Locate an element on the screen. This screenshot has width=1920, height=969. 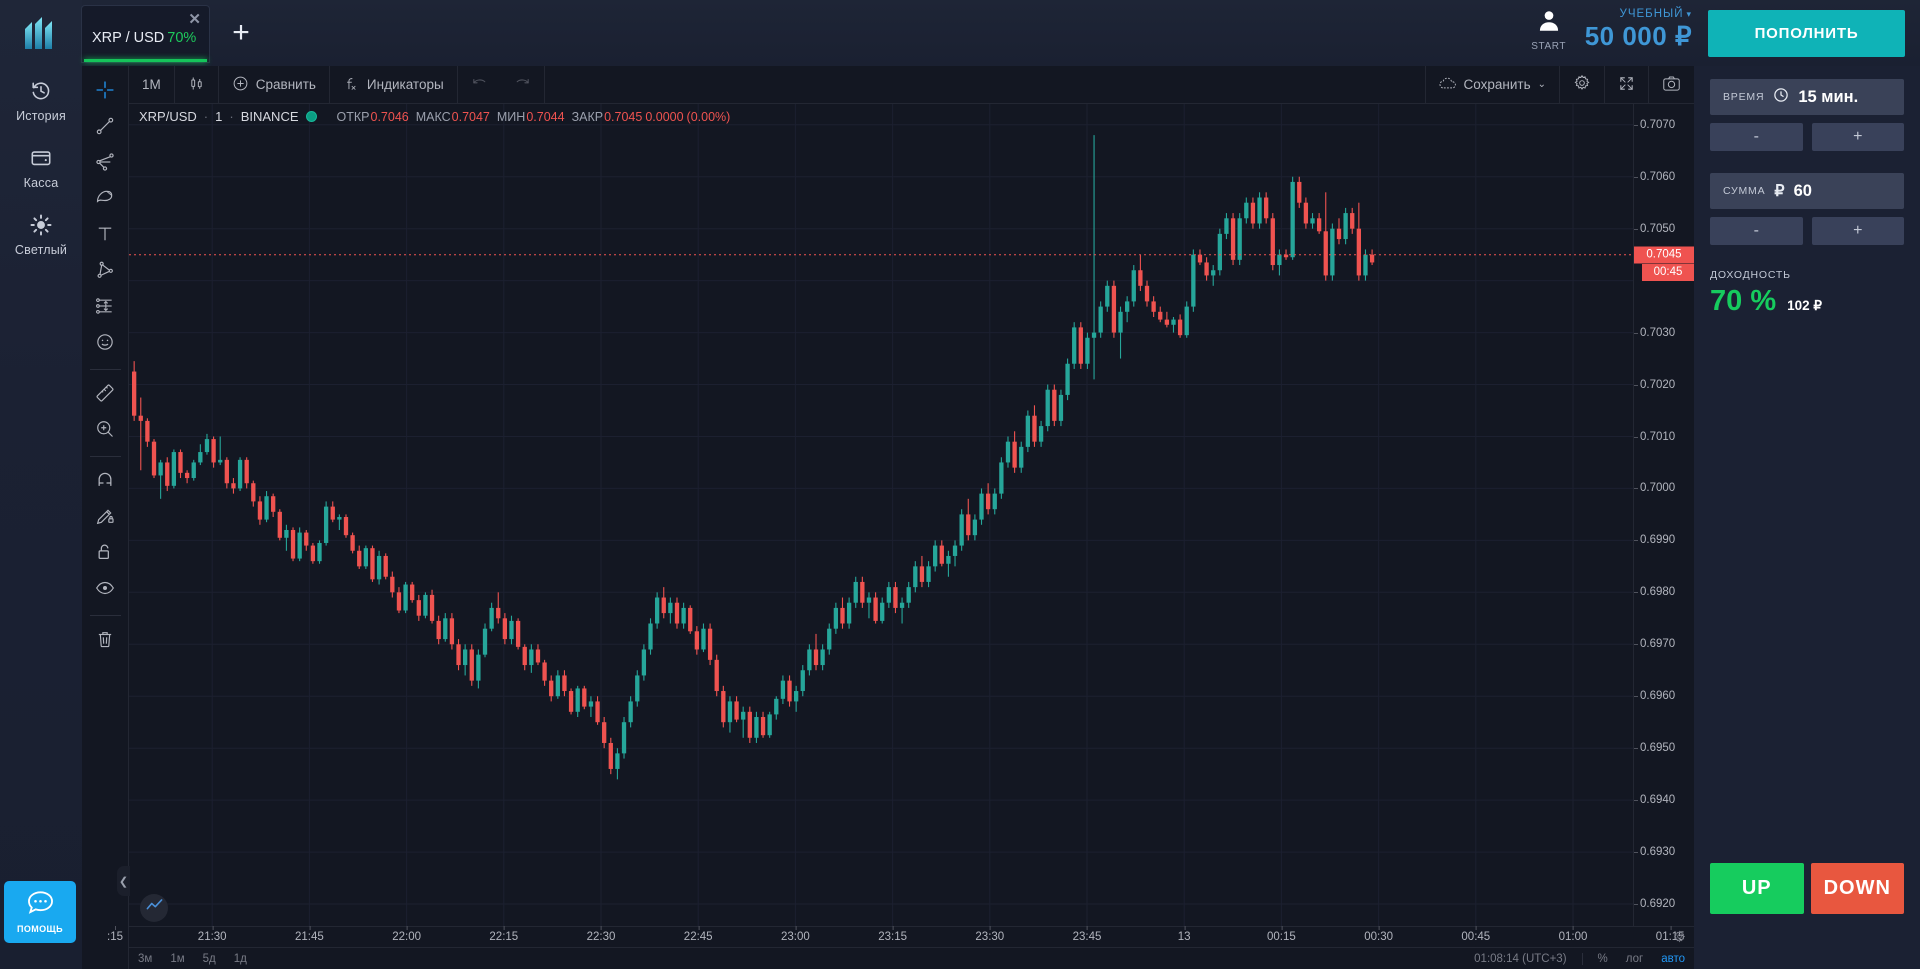
top-tabbar: ✕ XRP / USD 70% + START УЧЕБНЫЙ ▾ is located at coordinates (1001, 33).